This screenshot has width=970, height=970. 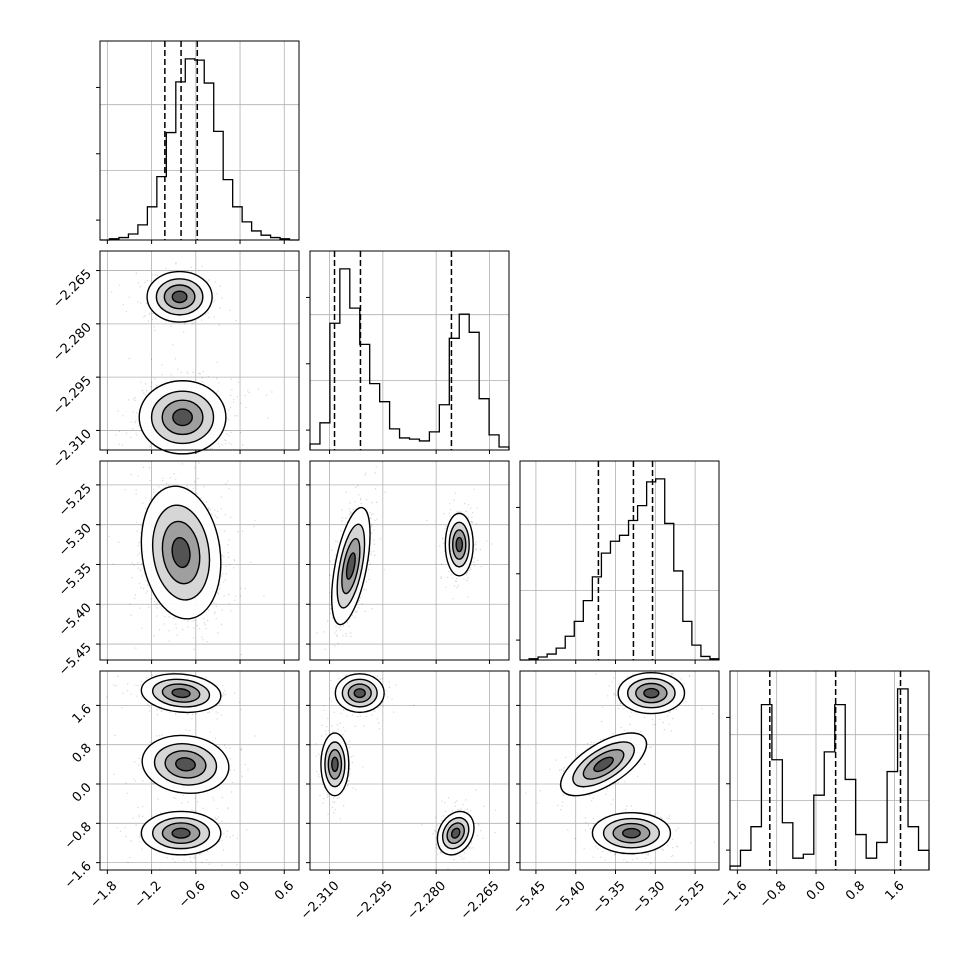 I want to click on pair-2-0-ytick-label-1: −5.40, so click(x=75, y=620).